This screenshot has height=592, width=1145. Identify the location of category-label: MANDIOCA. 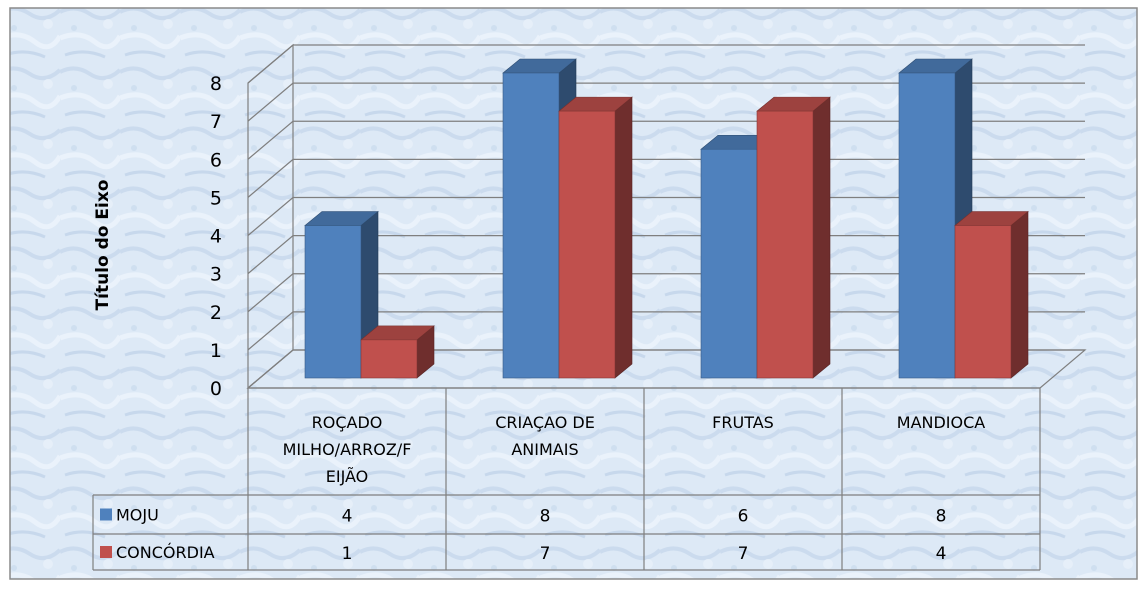
(941, 422).